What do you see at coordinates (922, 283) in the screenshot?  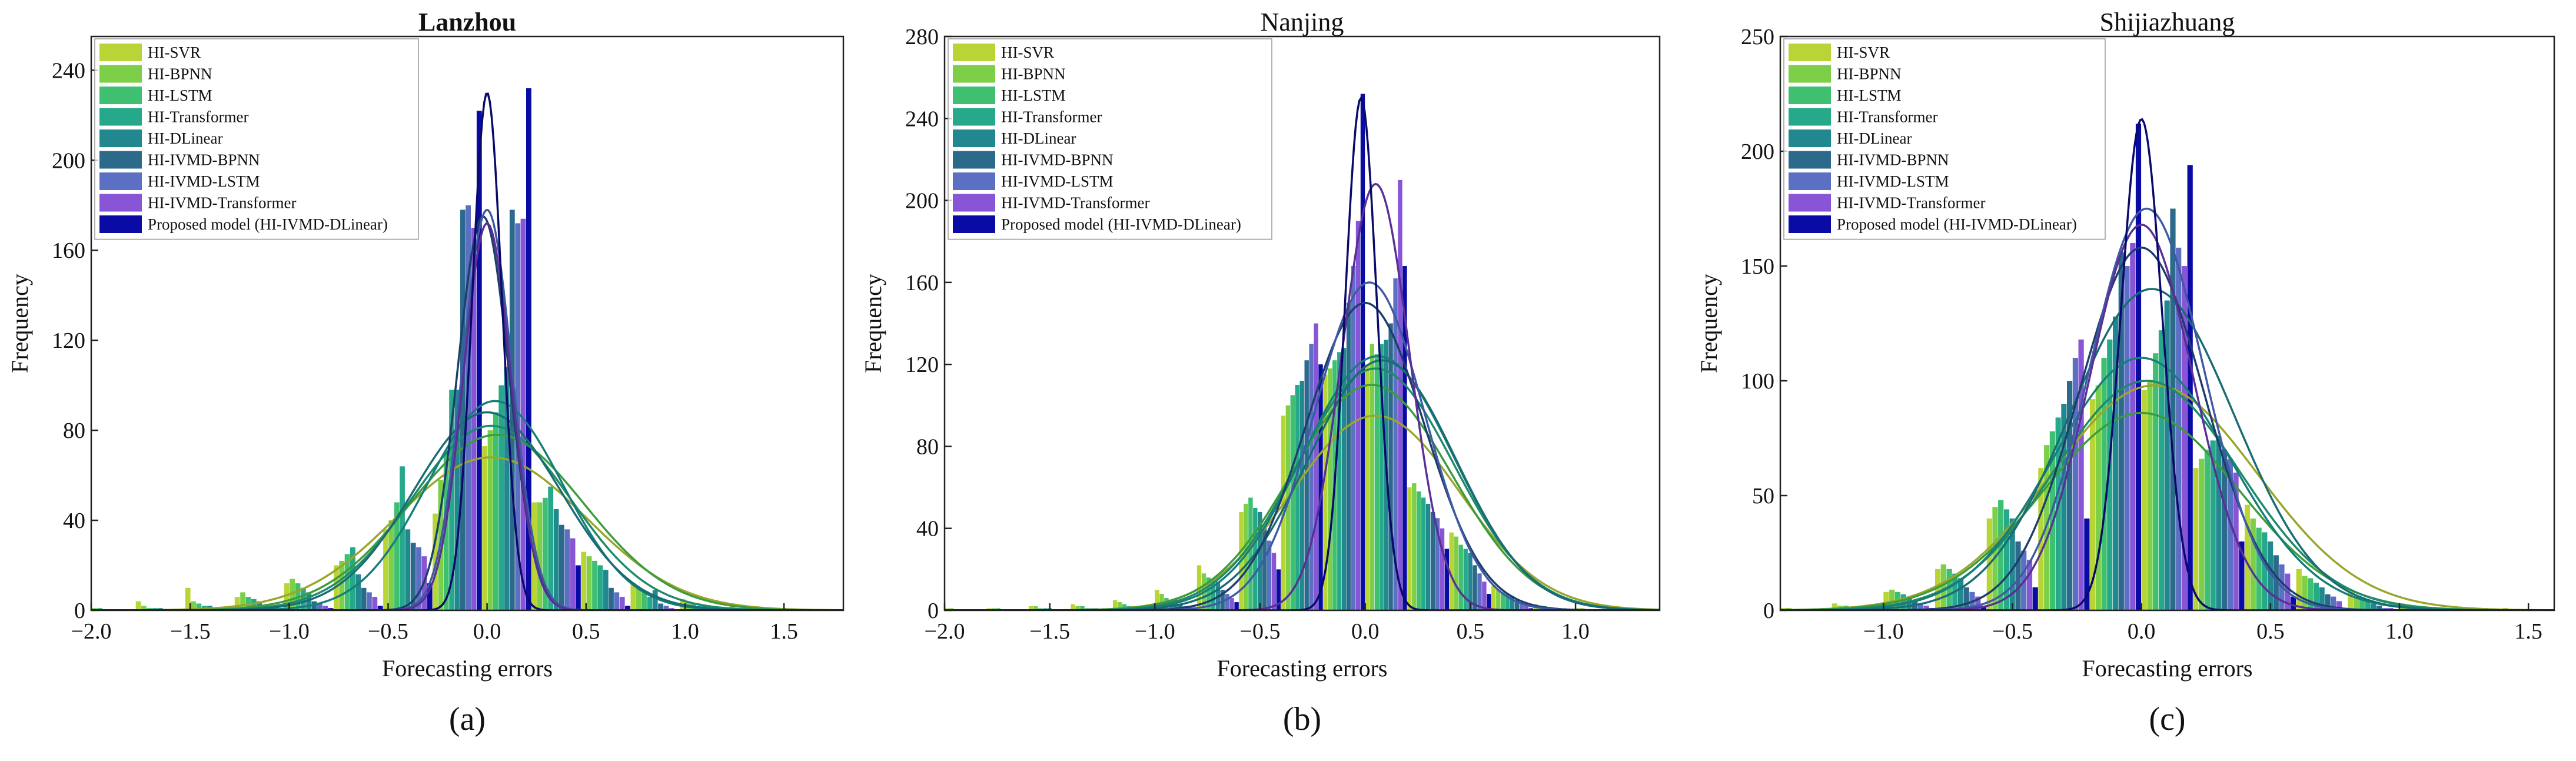 I see `y-tick-label: 160` at bounding box center [922, 283].